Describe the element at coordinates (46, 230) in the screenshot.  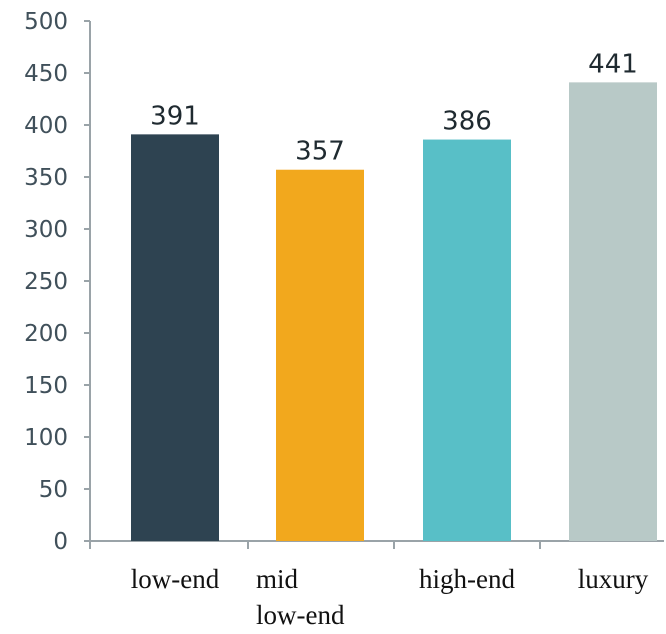
I see `y-tick-label: 300` at that location.